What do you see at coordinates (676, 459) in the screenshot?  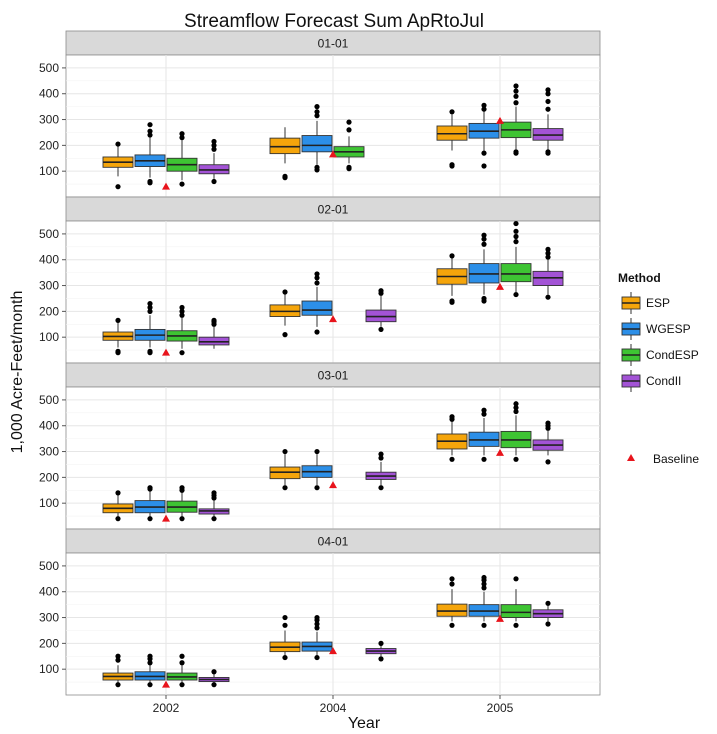 I see `legend-label: Baseline` at bounding box center [676, 459].